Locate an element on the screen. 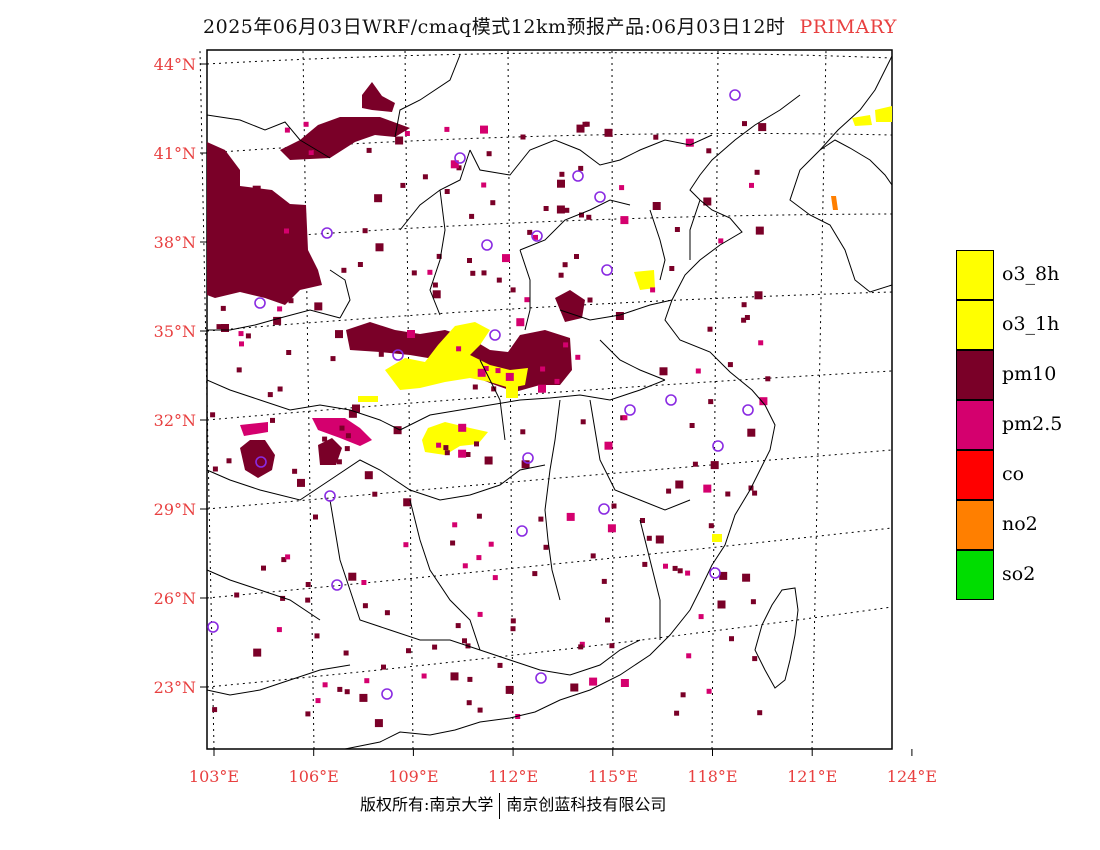 The width and height of the screenshot is (1100, 850). legend-label: pm2.5 is located at coordinates (1032, 424).